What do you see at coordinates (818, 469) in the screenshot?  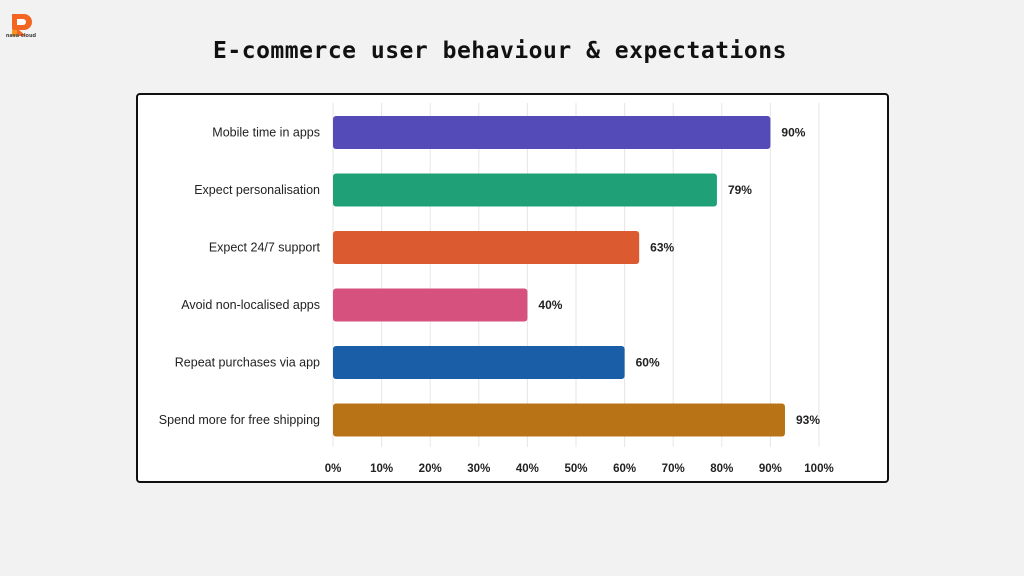 I see `x-tick-label: 100%` at bounding box center [818, 469].